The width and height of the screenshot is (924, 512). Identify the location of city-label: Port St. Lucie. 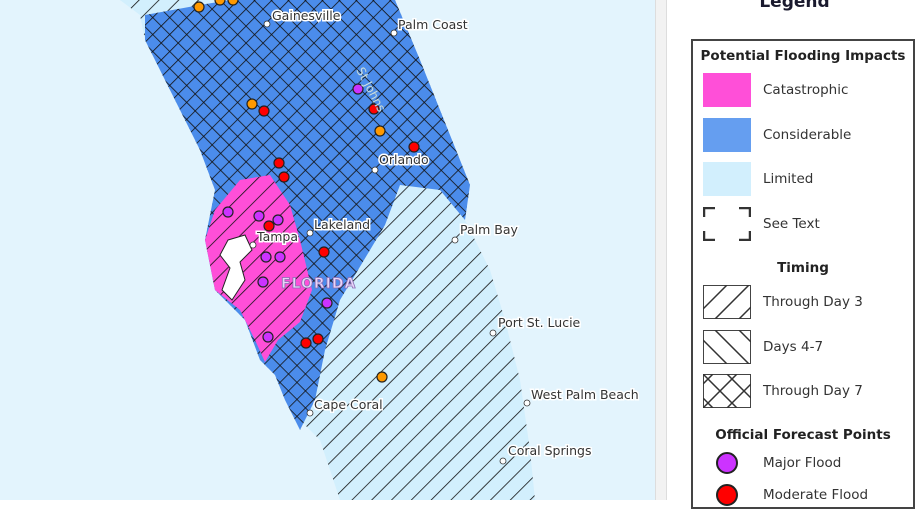
(539, 322).